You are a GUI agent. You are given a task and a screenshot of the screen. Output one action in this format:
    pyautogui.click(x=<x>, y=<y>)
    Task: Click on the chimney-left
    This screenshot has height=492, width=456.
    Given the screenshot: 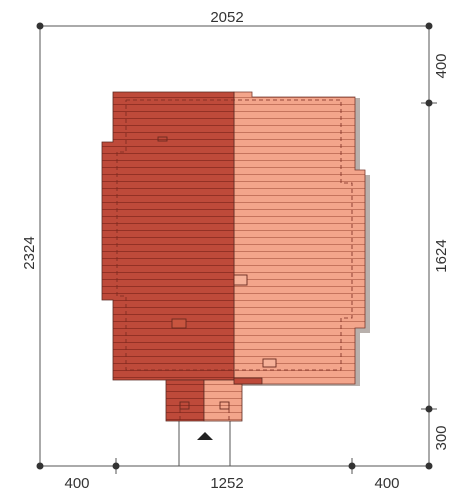 What is the action you would take?
    pyautogui.click(x=179, y=323)
    